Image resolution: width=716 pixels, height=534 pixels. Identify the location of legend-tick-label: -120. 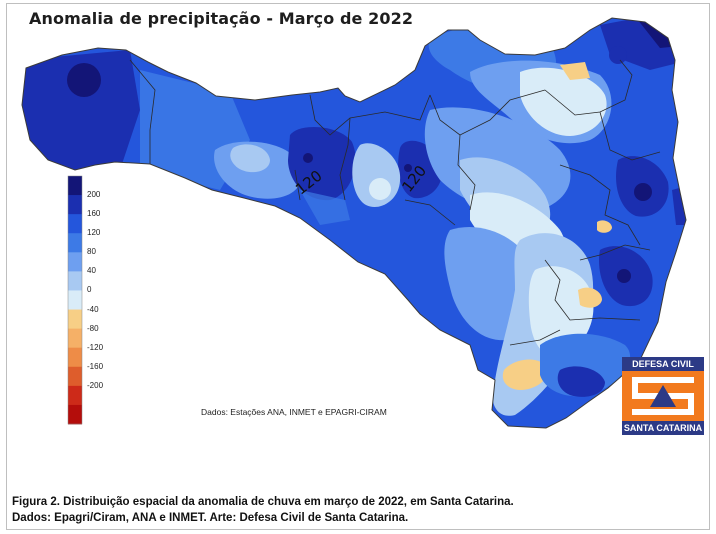
(95, 347).